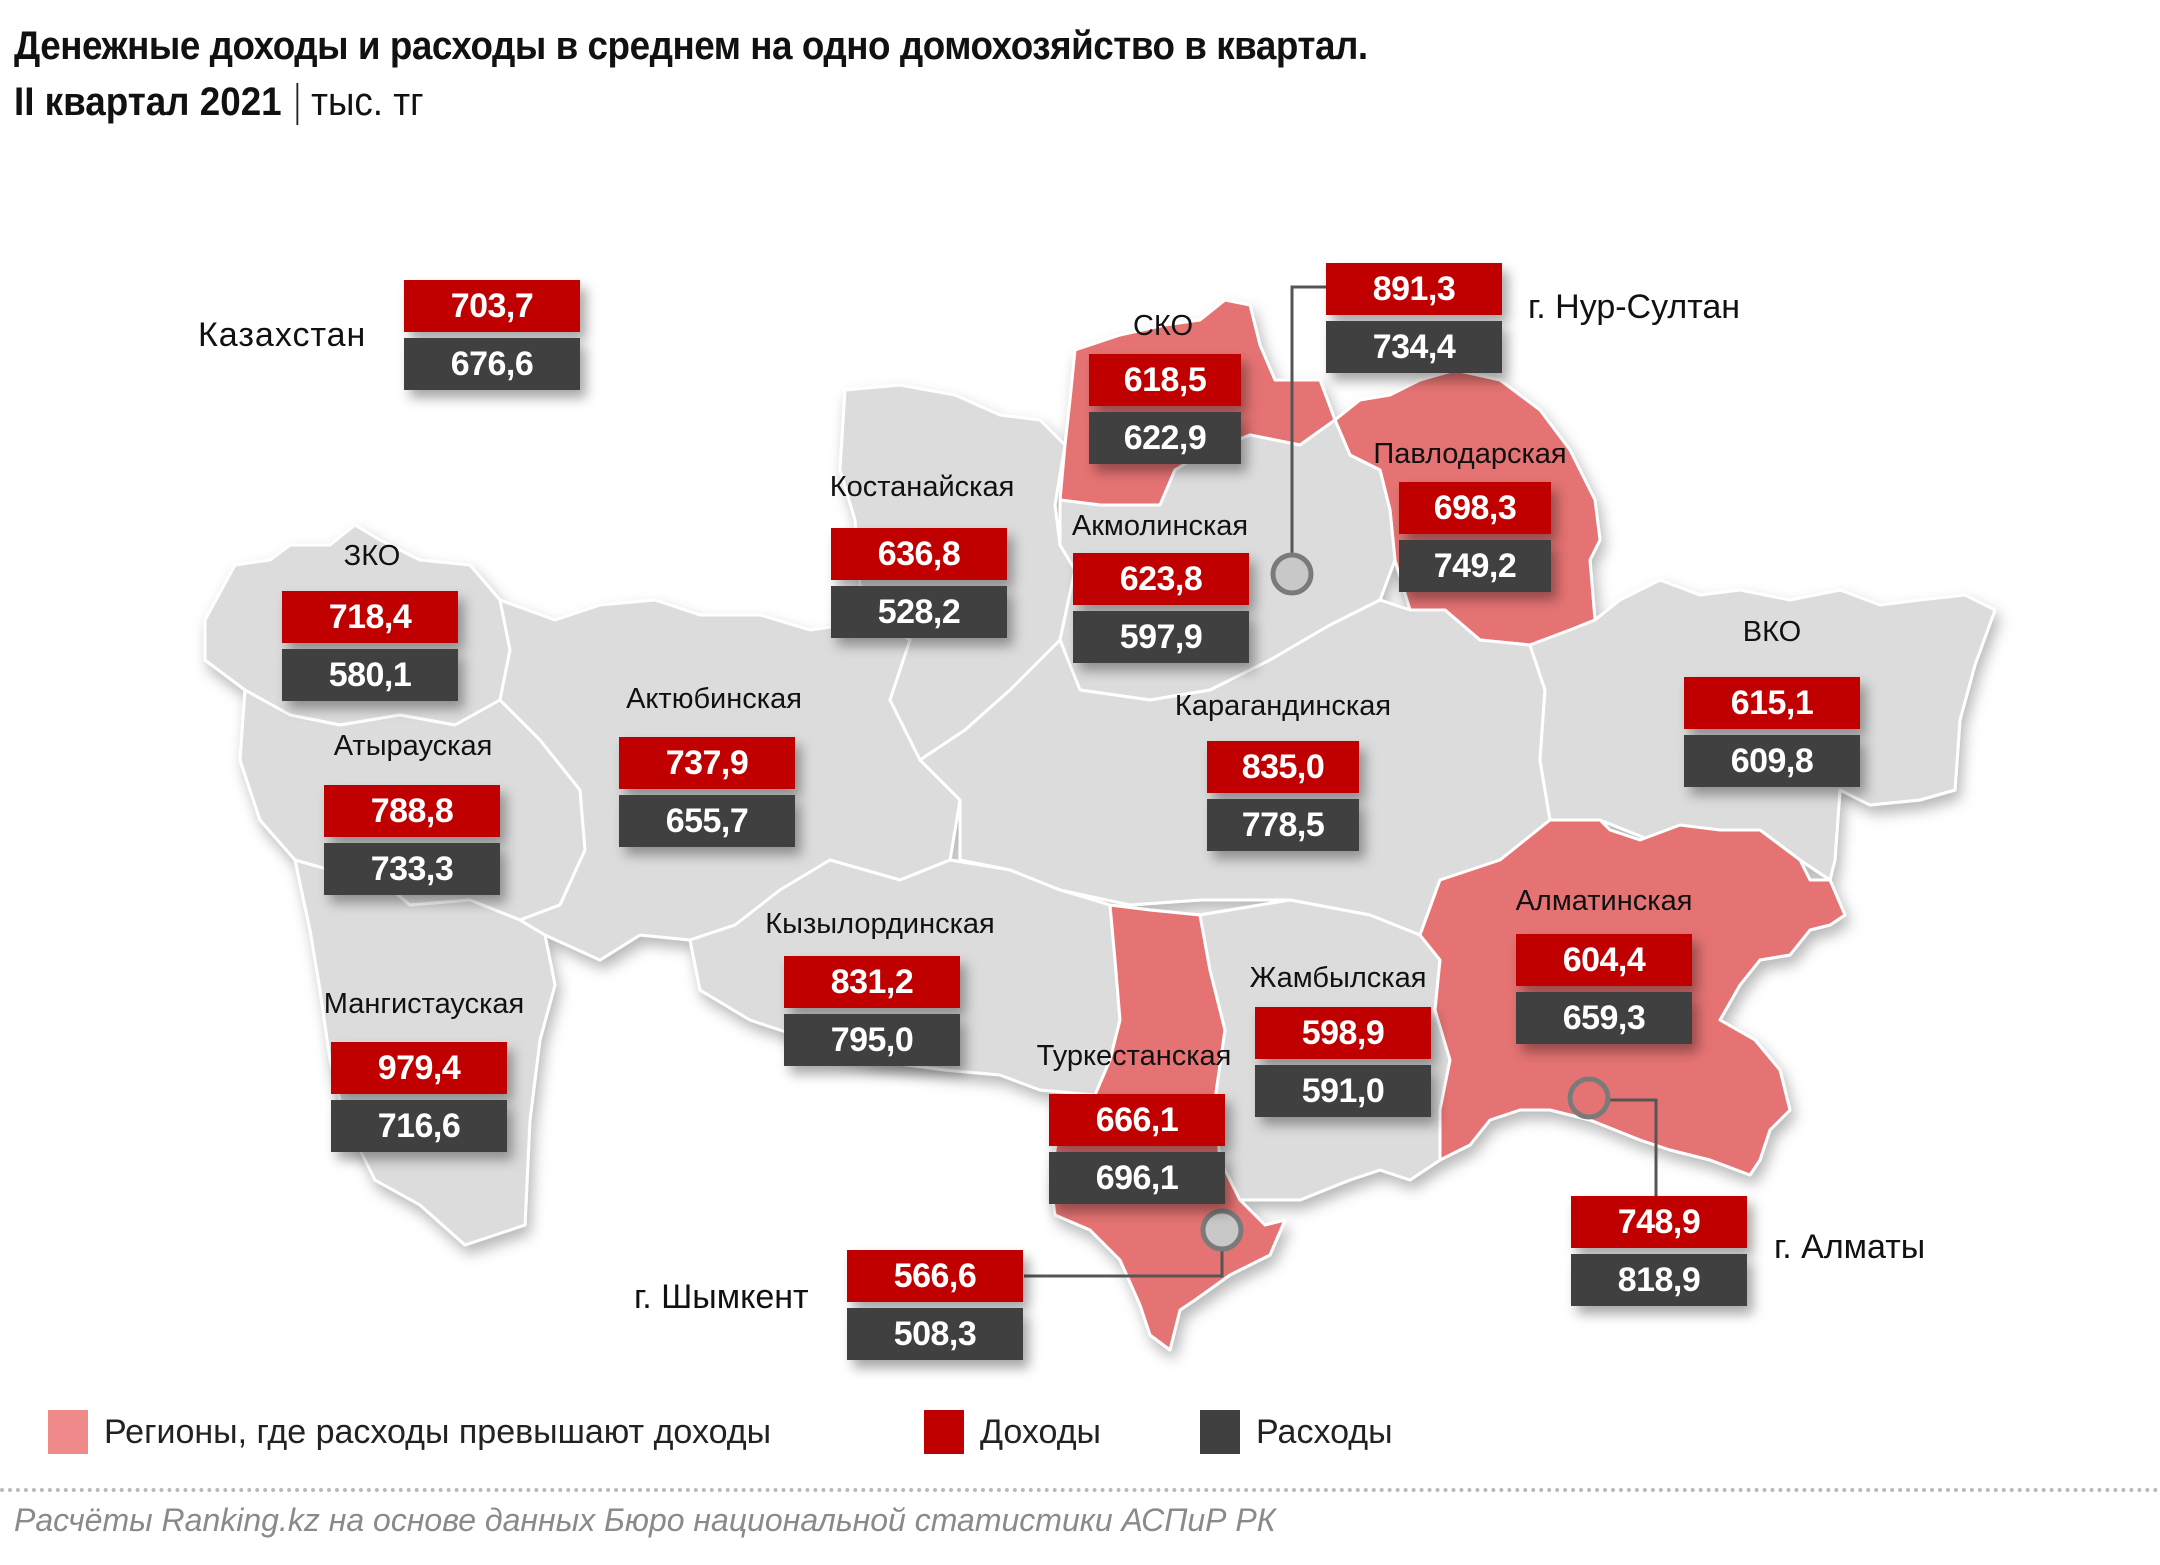  What do you see at coordinates (707, 763) in the screenshot?
I see `income-value: 737,9` at bounding box center [707, 763].